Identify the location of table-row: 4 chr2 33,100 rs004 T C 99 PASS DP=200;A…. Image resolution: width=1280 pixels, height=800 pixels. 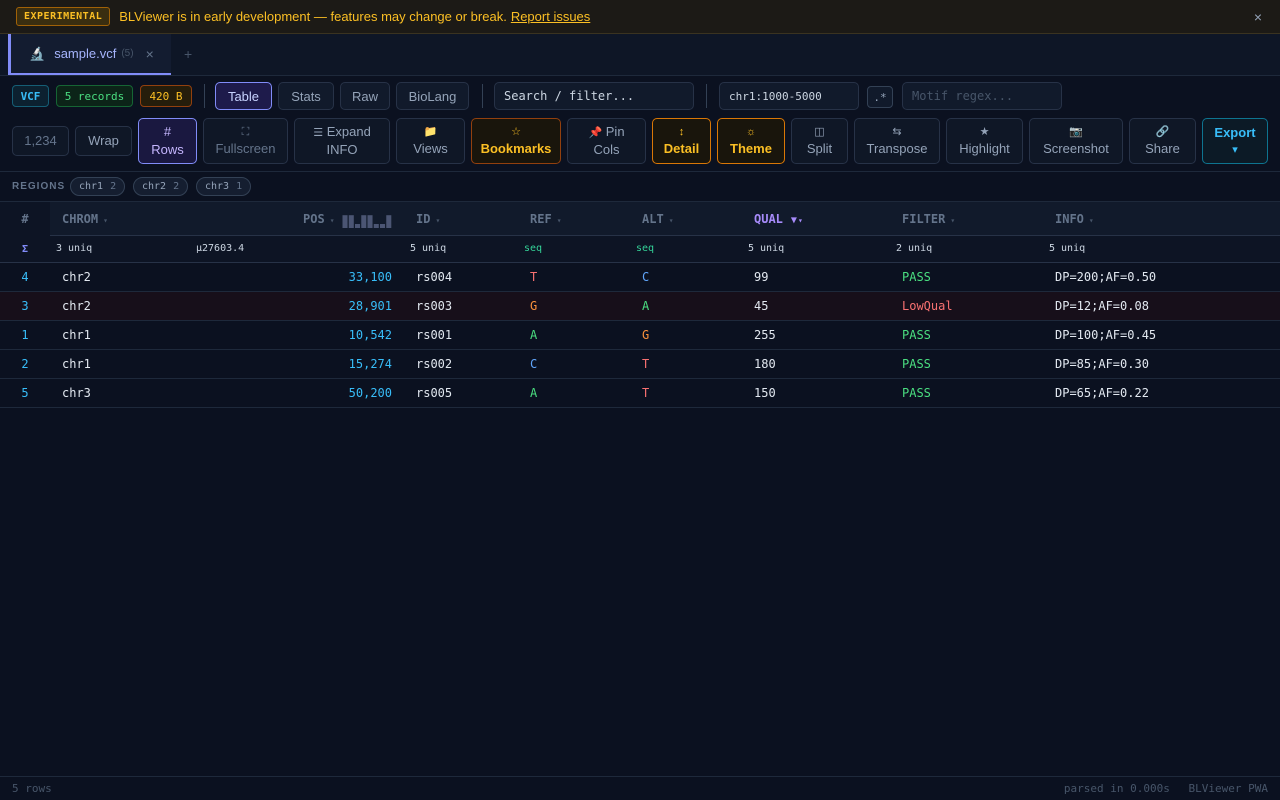
(640, 277).